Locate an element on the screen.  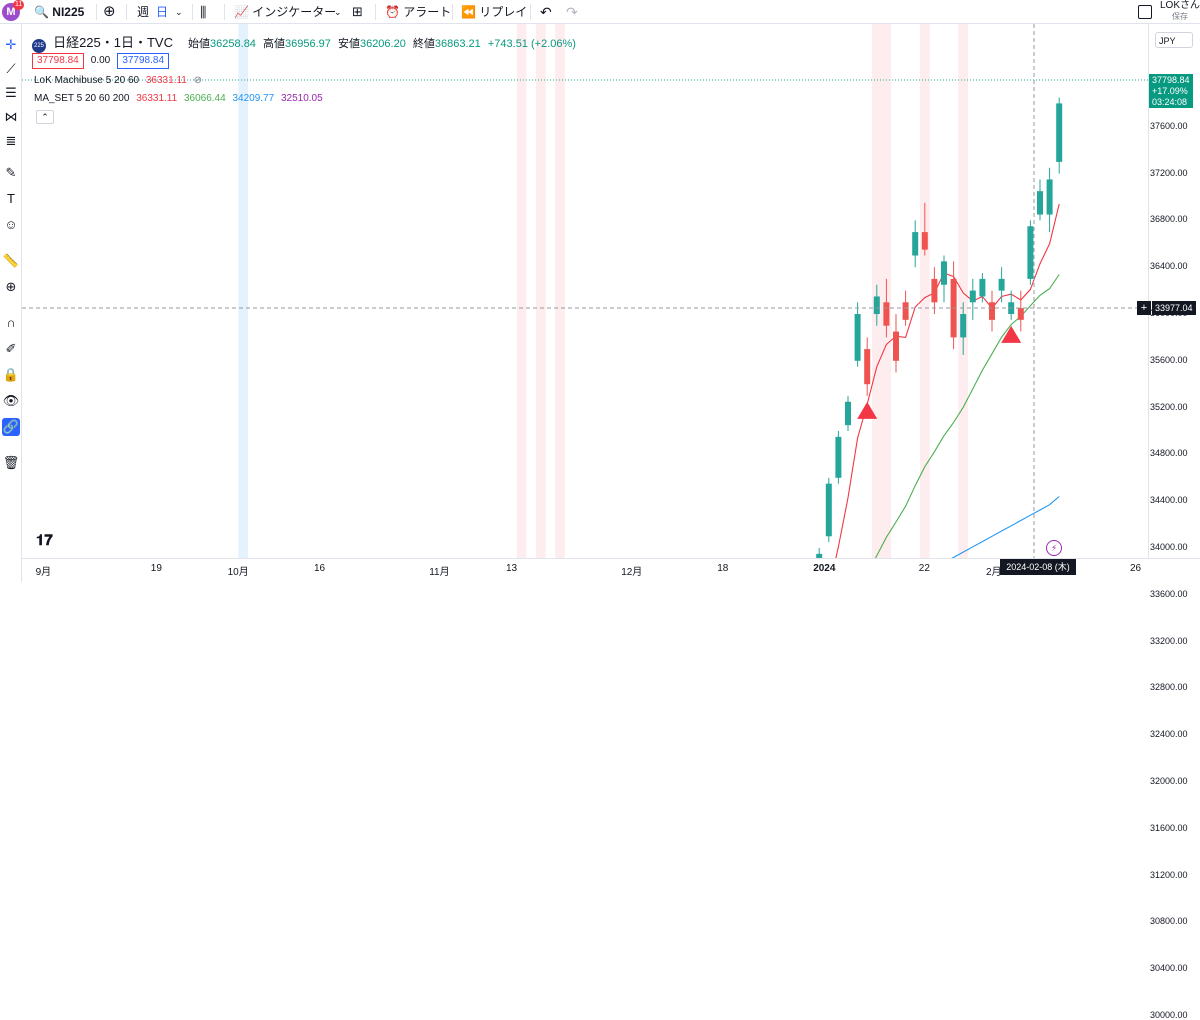
trash-icon: 🗑 is located at coordinates (11, 462).